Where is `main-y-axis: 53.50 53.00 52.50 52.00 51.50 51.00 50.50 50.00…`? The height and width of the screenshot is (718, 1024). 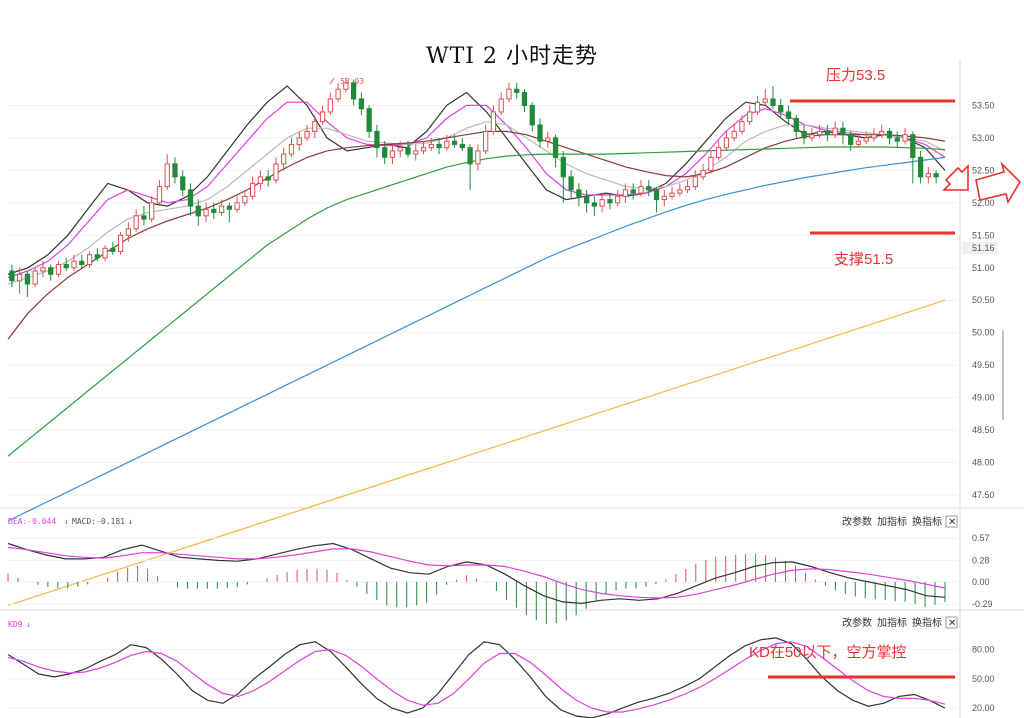
main-y-axis: 53.50 53.00 52.50 52.00 51.50 51.00 50.50 50.00… is located at coordinates (983, 300).